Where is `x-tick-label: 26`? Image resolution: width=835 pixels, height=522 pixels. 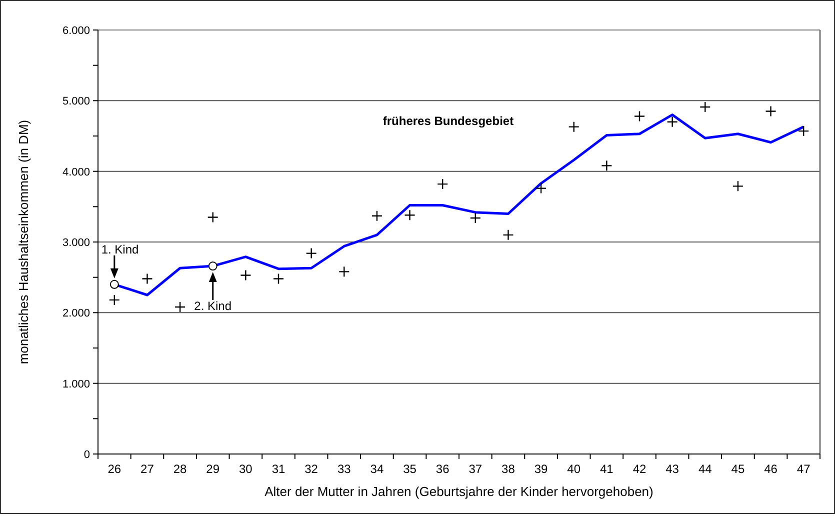 x-tick-label: 26 is located at coordinates (115, 469).